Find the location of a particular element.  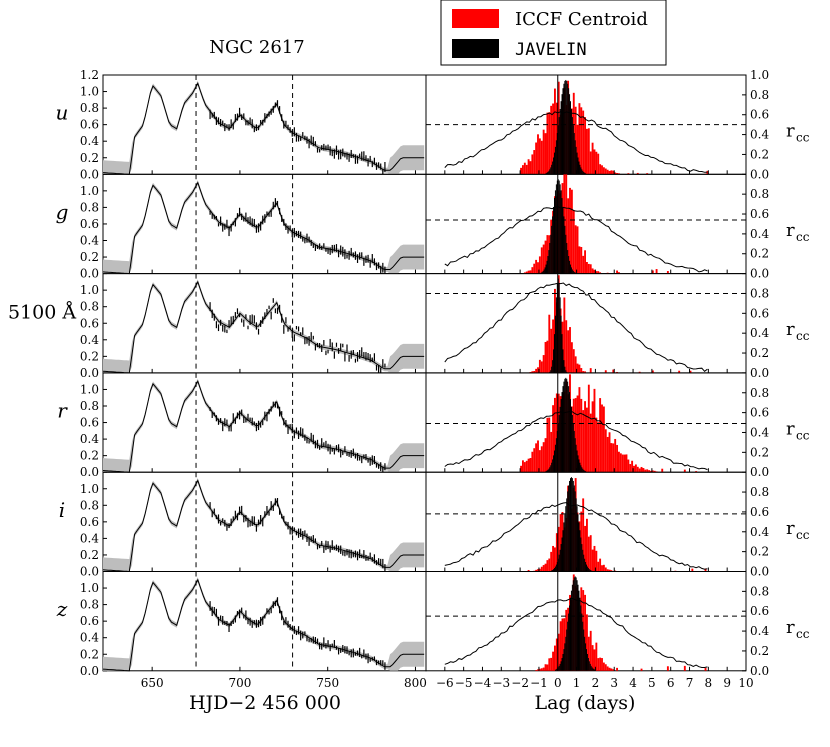

right-y-tick-label: 0.2 is located at coordinates (759, 452).